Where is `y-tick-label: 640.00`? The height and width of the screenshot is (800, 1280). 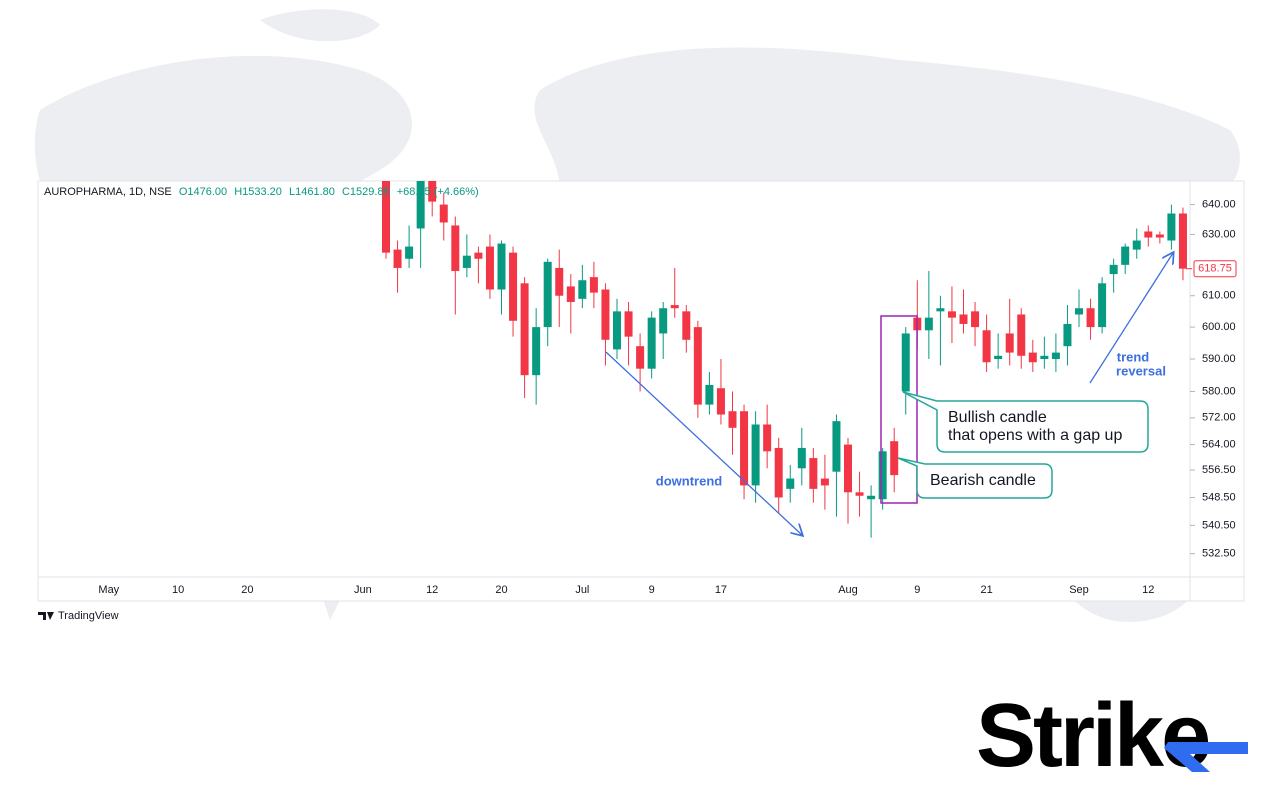 y-tick-label: 640.00 is located at coordinates (1219, 204).